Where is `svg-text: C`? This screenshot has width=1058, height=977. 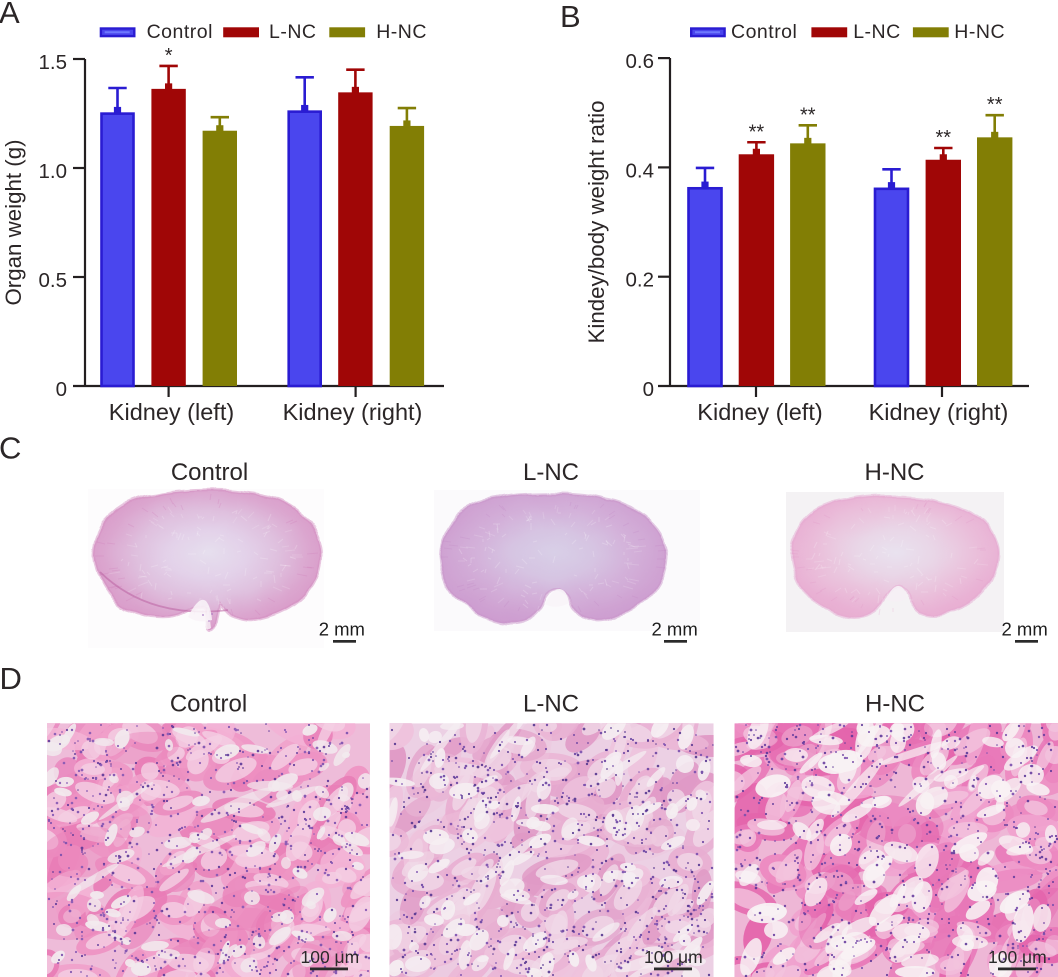 svg-text: C is located at coordinates (10, 448).